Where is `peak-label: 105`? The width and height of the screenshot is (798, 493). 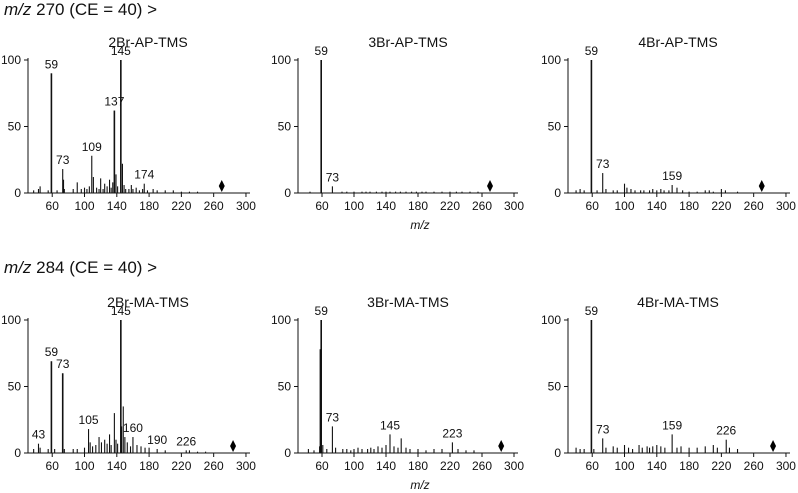
peak-label: 105 is located at coordinates (89, 420).